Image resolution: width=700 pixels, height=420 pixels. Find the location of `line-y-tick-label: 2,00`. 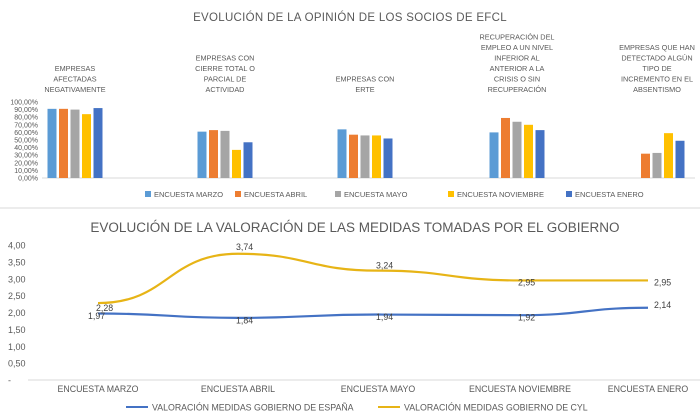

line-y-tick-label: 2,00 is located at coordinates (17, 313).